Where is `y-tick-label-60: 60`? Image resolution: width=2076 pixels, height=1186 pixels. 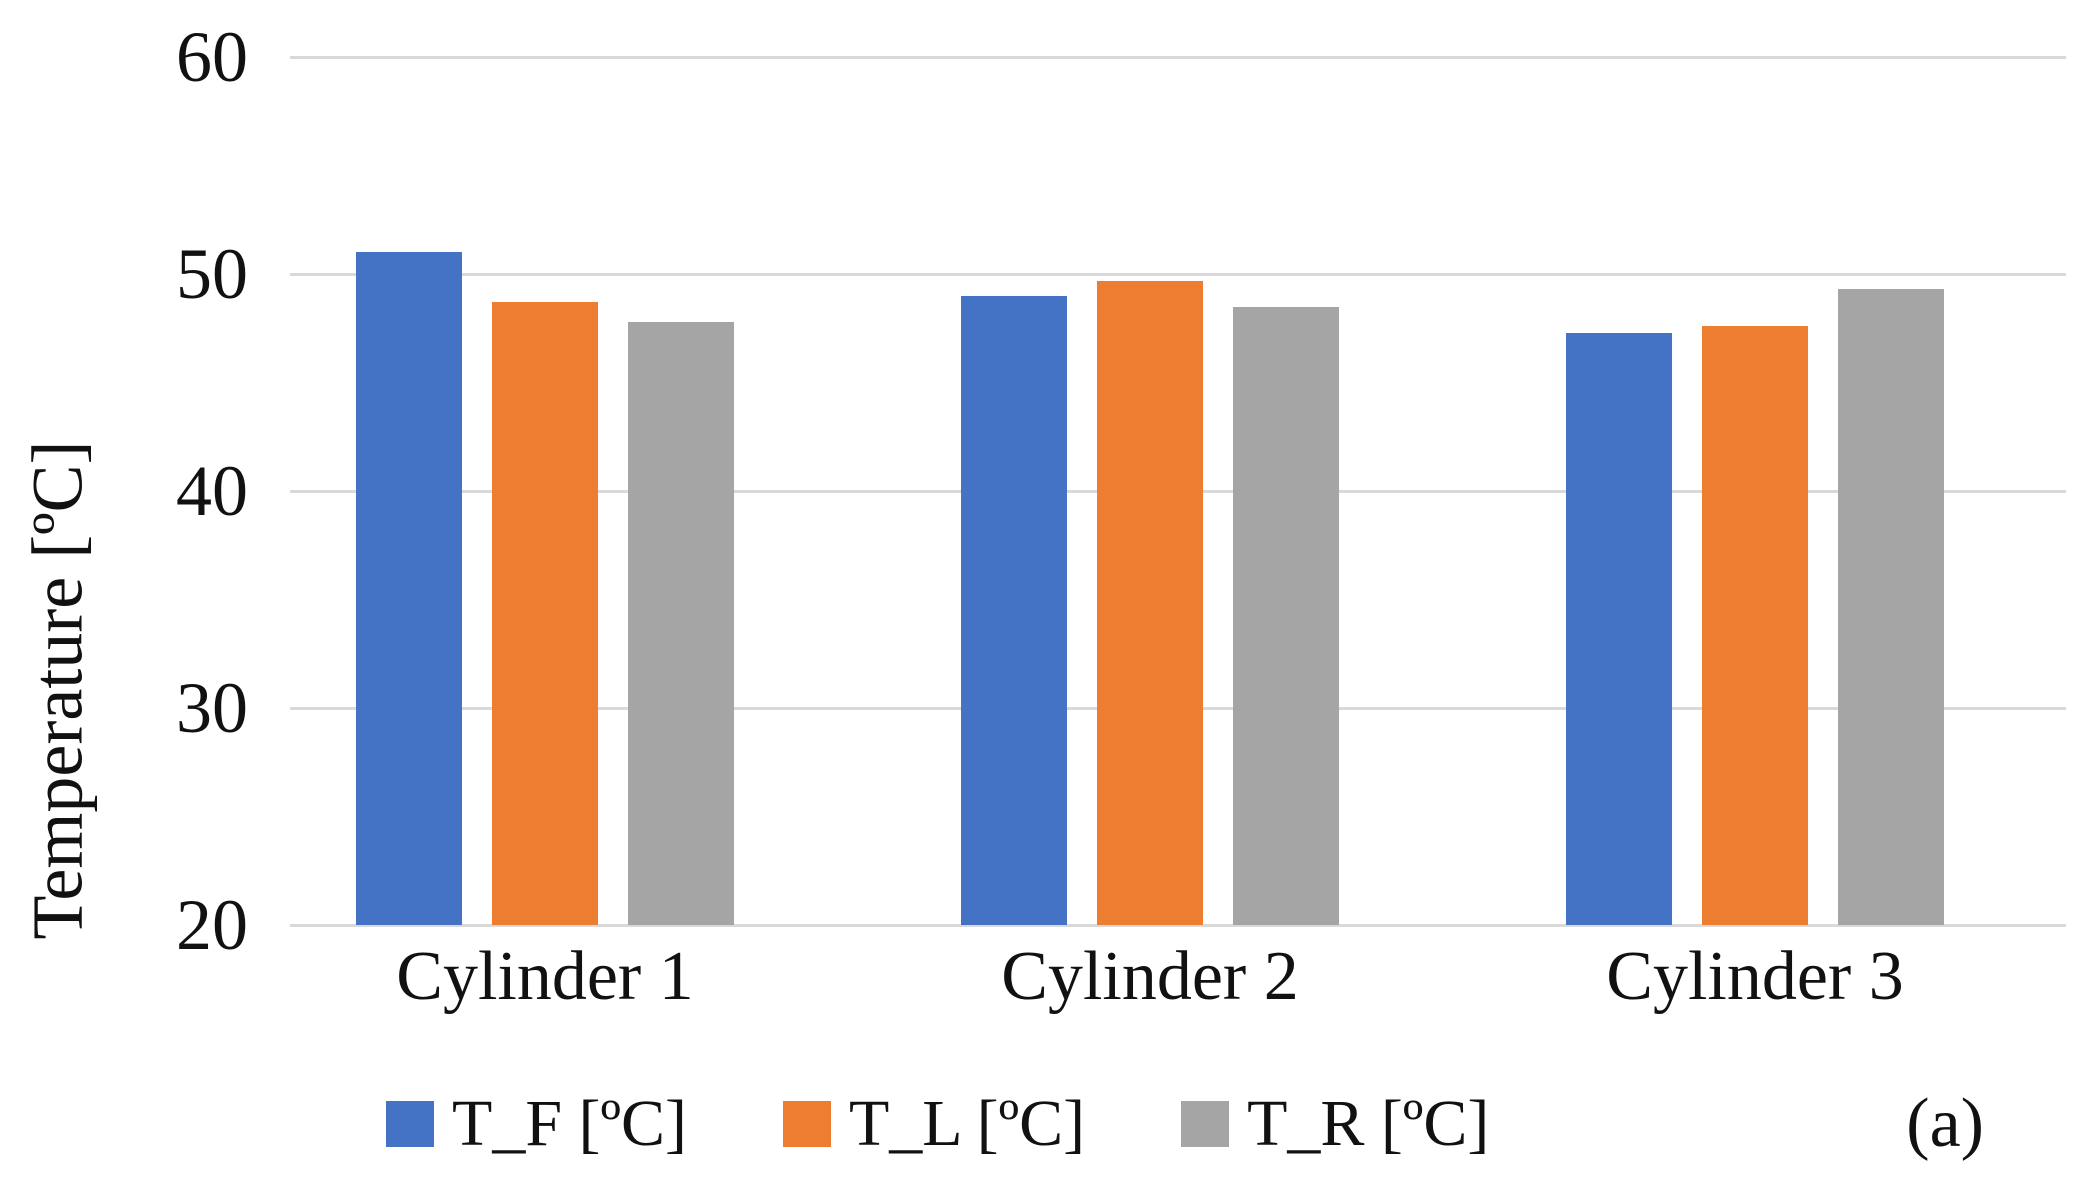 y-tick-label-60: 60 is located at coordinates (212, 57).